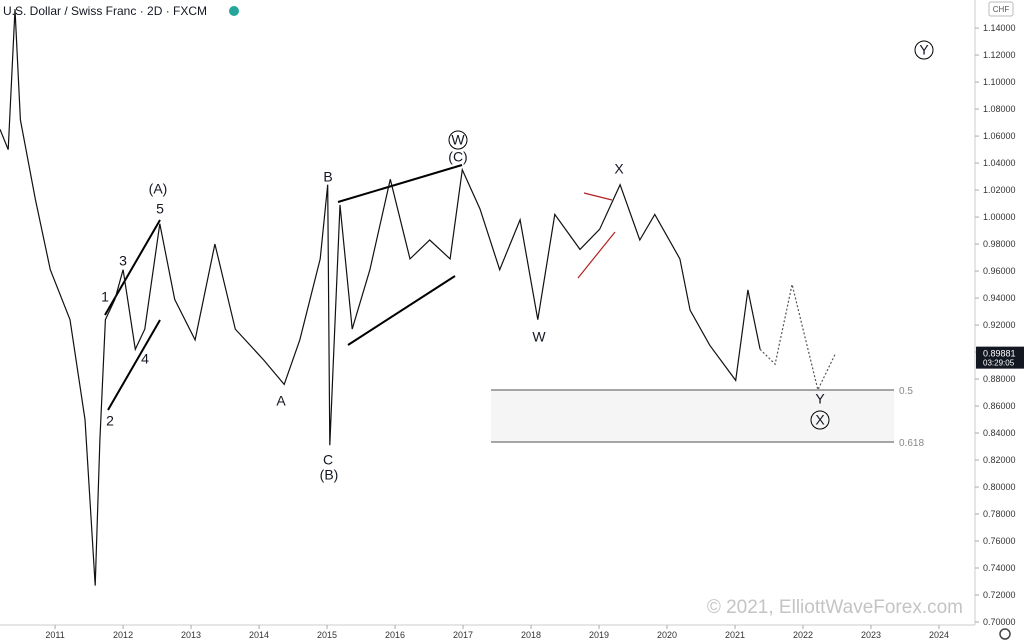  Describe the element at coordinates (327, 635) in the screenshot. I see `x-tick-label: 2015` at that location.